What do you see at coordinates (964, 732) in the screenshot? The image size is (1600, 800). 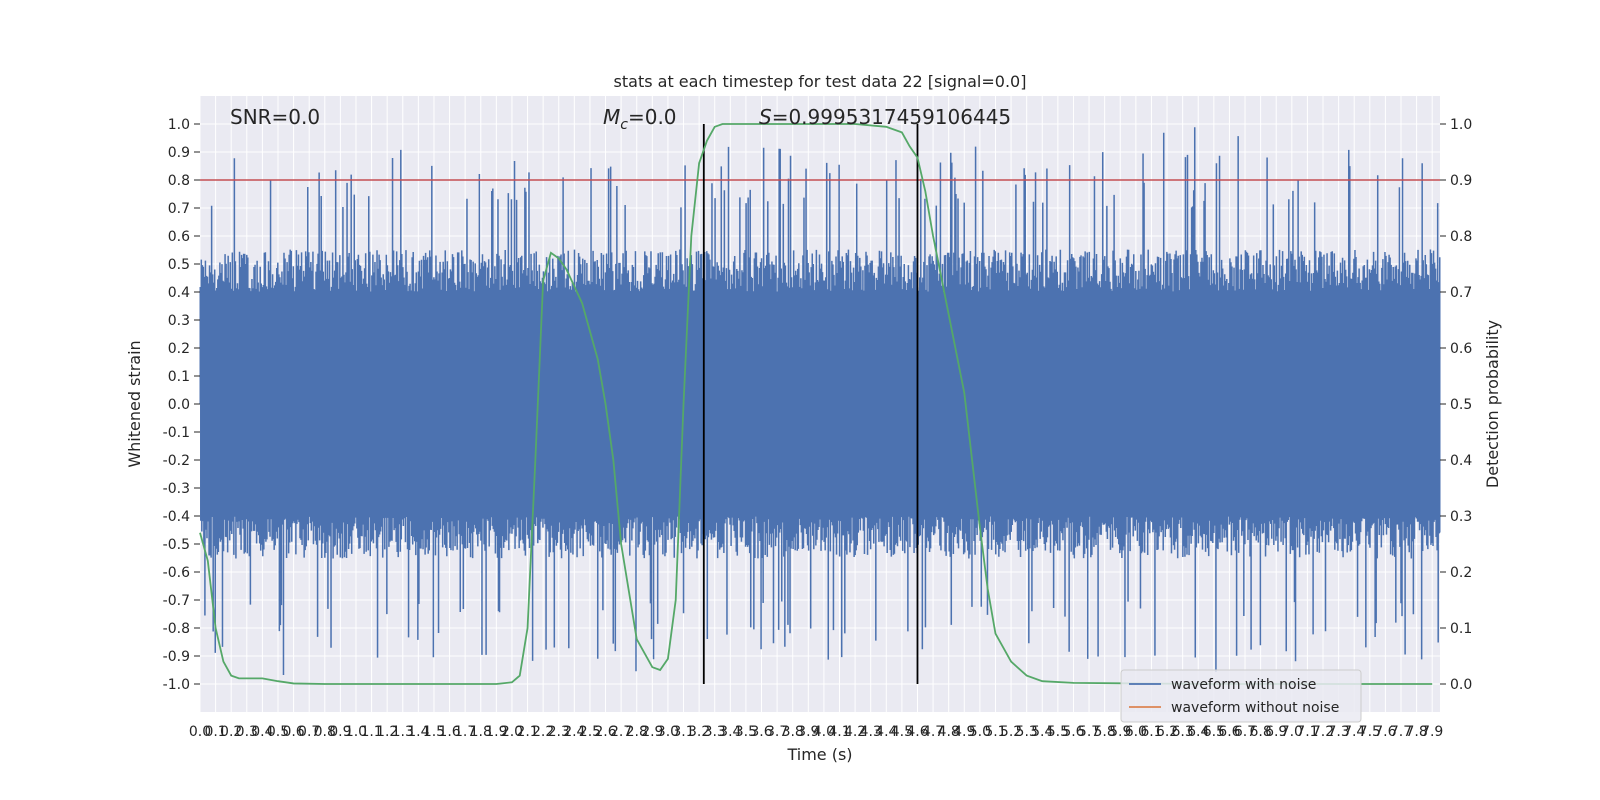 I see `x-tick-label: 4.9` at bounding box center [964, 732].